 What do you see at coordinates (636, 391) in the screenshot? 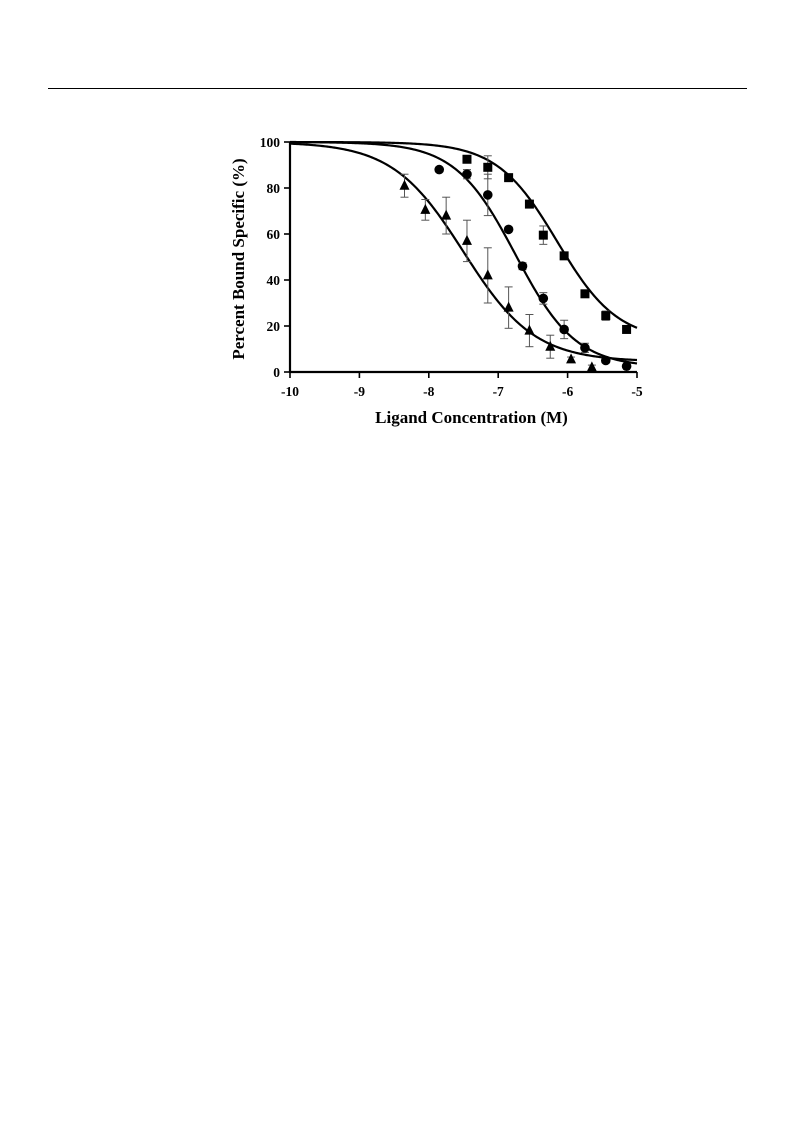
I see `x-tick-label: -5` at bounding box center [636, 391].